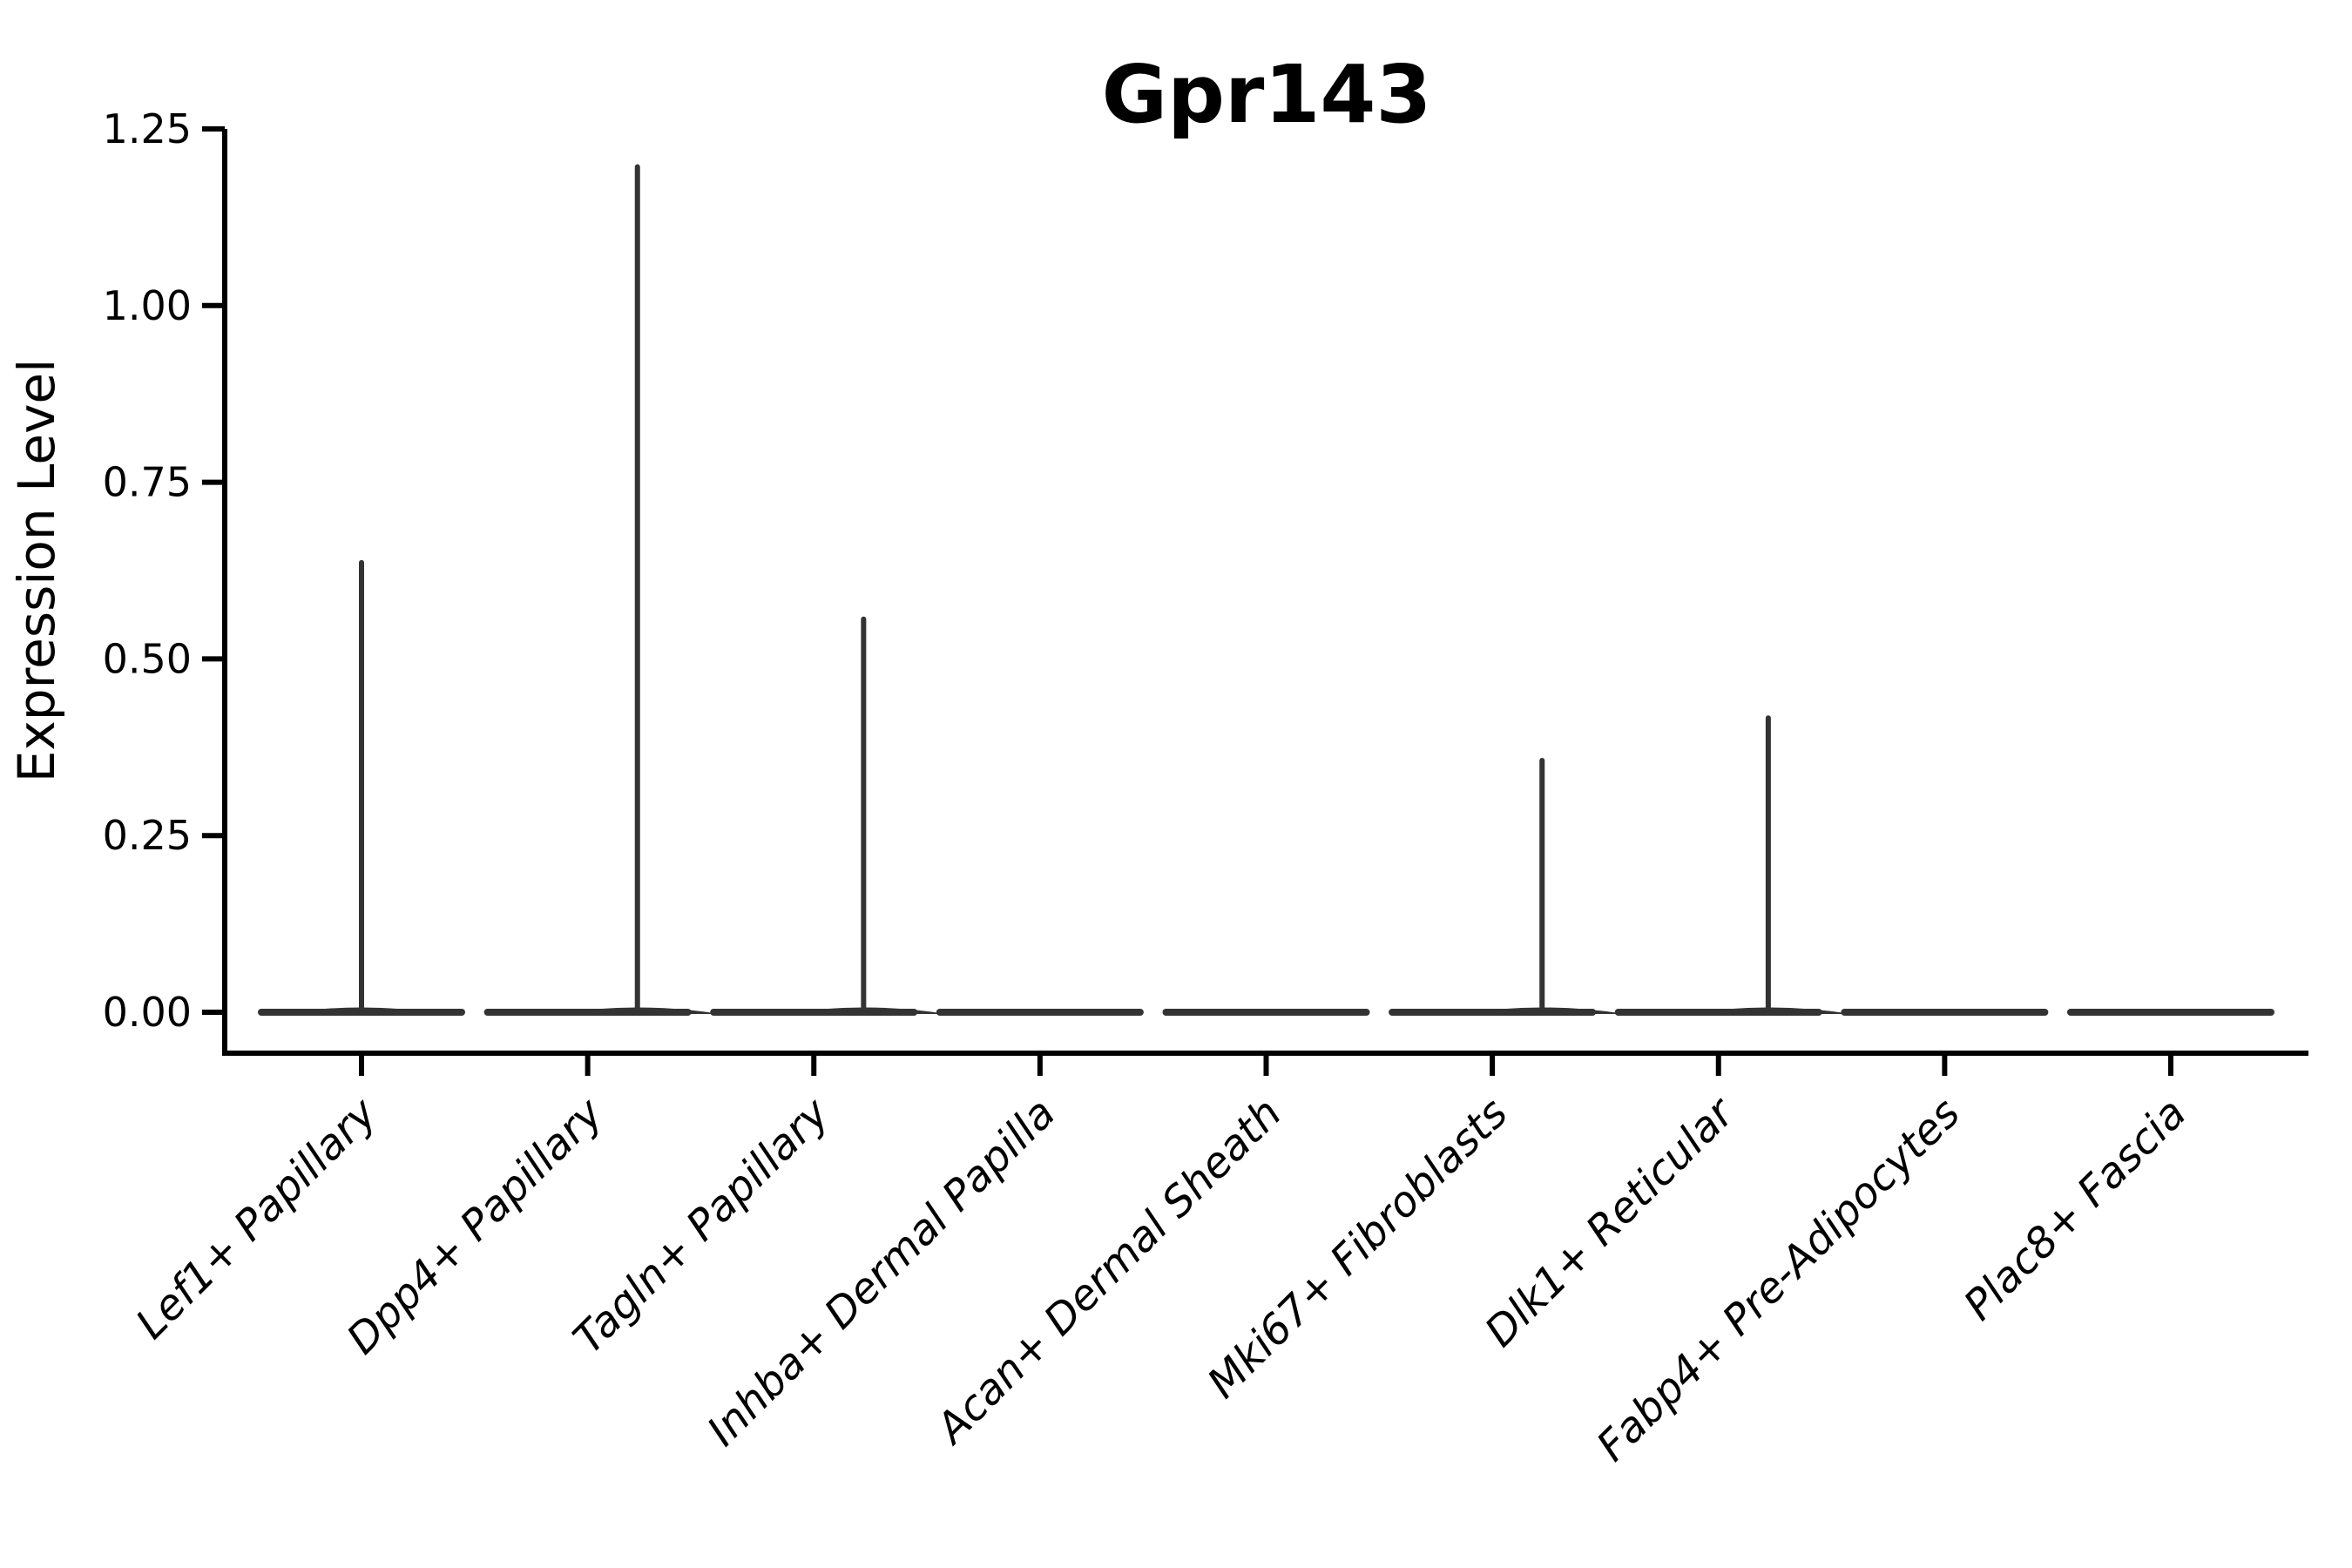 Image resolution: width=2352 pixels, height=1568 pixels. Describe the element at coordinates (147, 482) in the screenshot. I see `y-tick-label: 0.75` at that location.